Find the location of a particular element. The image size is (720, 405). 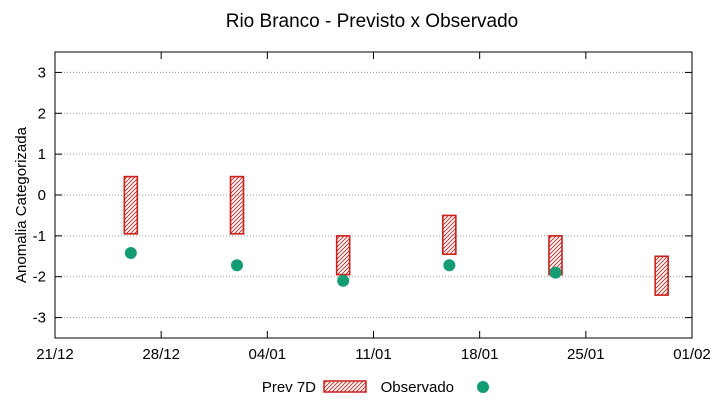

y-tick-label: -3 is located at coordinates (39, 318).